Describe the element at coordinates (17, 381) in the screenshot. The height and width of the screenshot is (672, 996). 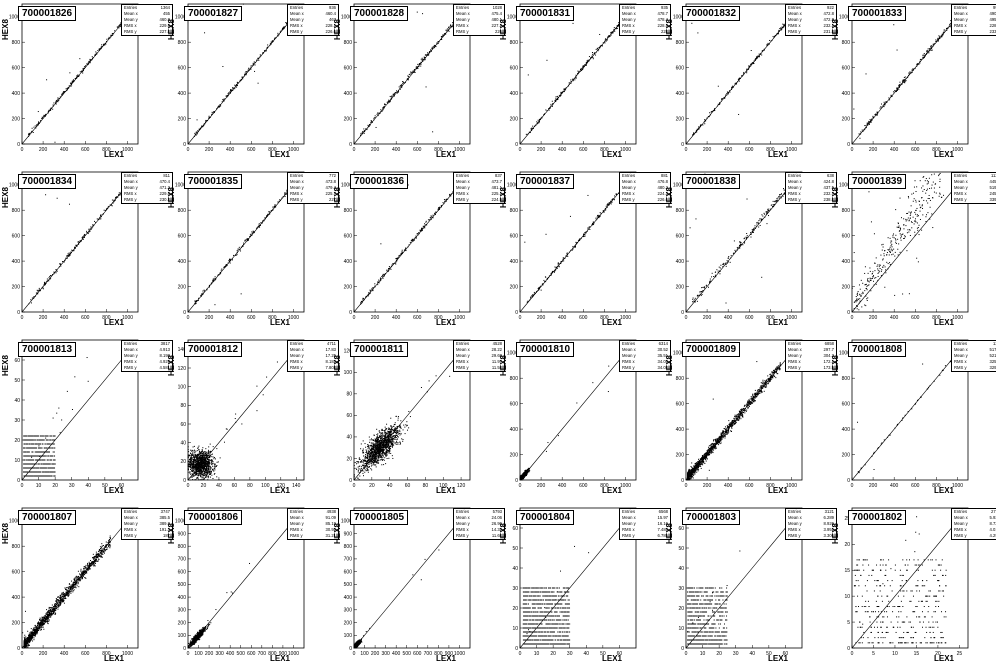
I see `y-tick-label: 50` at that location.